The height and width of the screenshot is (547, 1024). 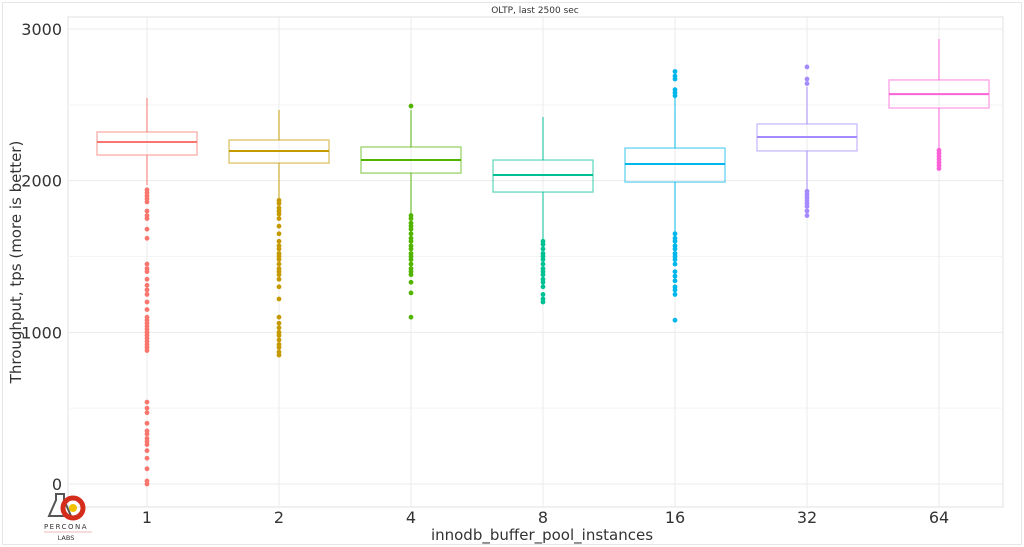 I want to click on y-tick-label: 0, so click(x=57, y=484).